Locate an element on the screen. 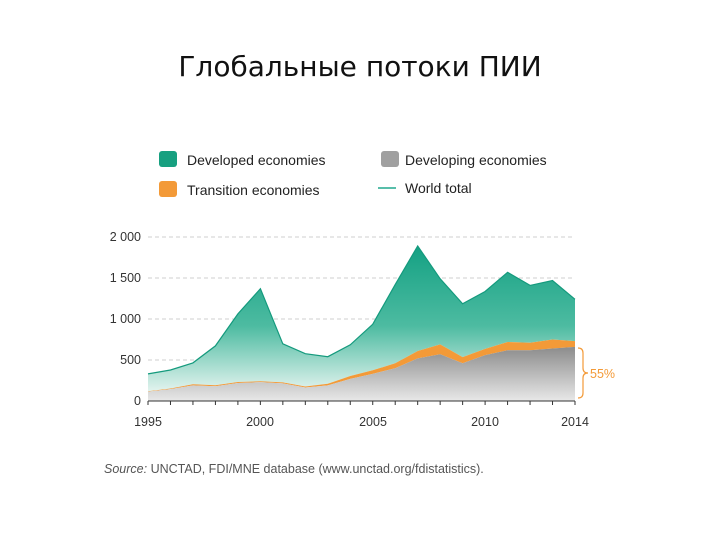 This screenshot has height=540, width=720. share-annotation-label: 55% is located at coordinates (602, 374).